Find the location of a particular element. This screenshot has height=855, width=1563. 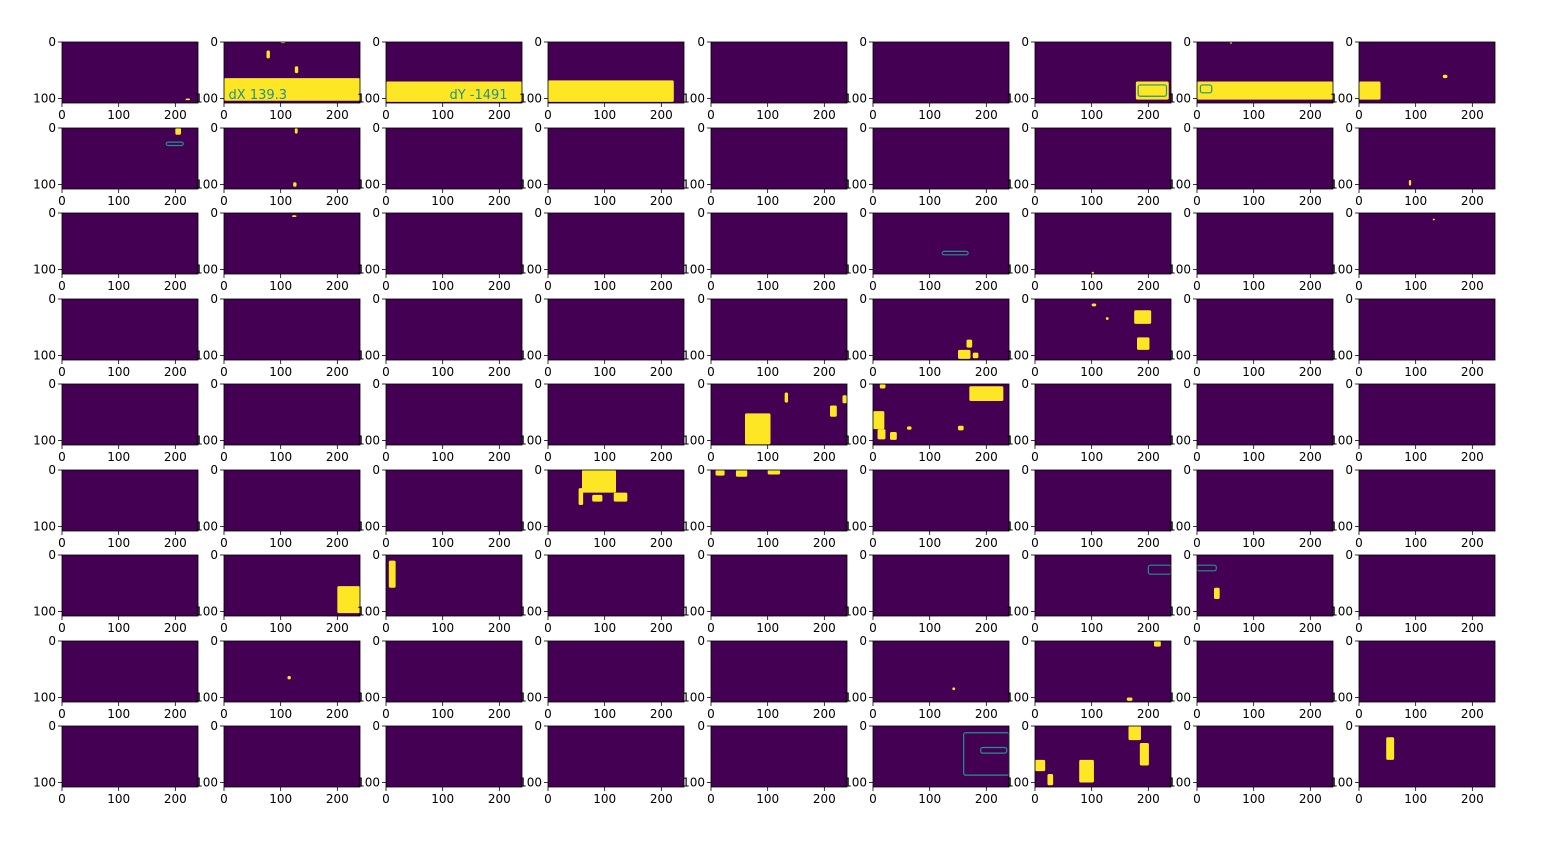

panel-edge-blob is located at coordinates (1207, 568).